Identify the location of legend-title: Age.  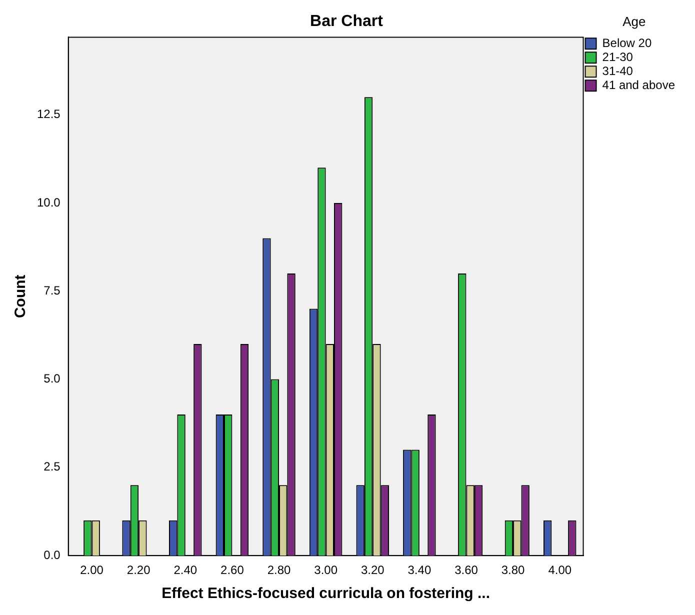
(634, 22).